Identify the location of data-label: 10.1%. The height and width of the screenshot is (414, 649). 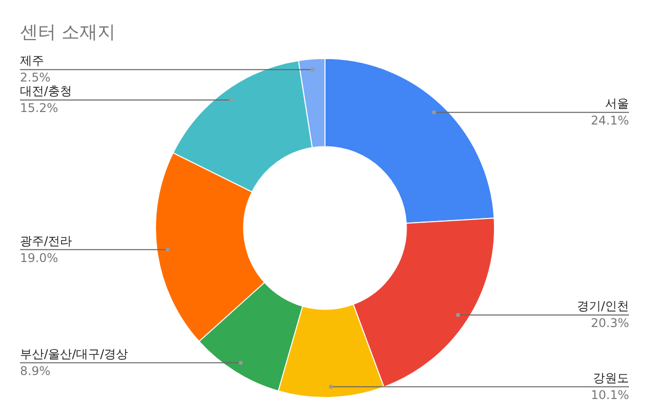
(609, 395).